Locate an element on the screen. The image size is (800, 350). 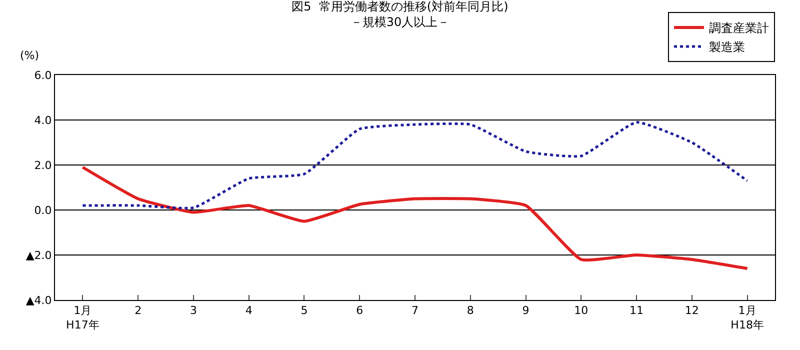
x-tick-label: 8 is located at coordinates (470, 311).